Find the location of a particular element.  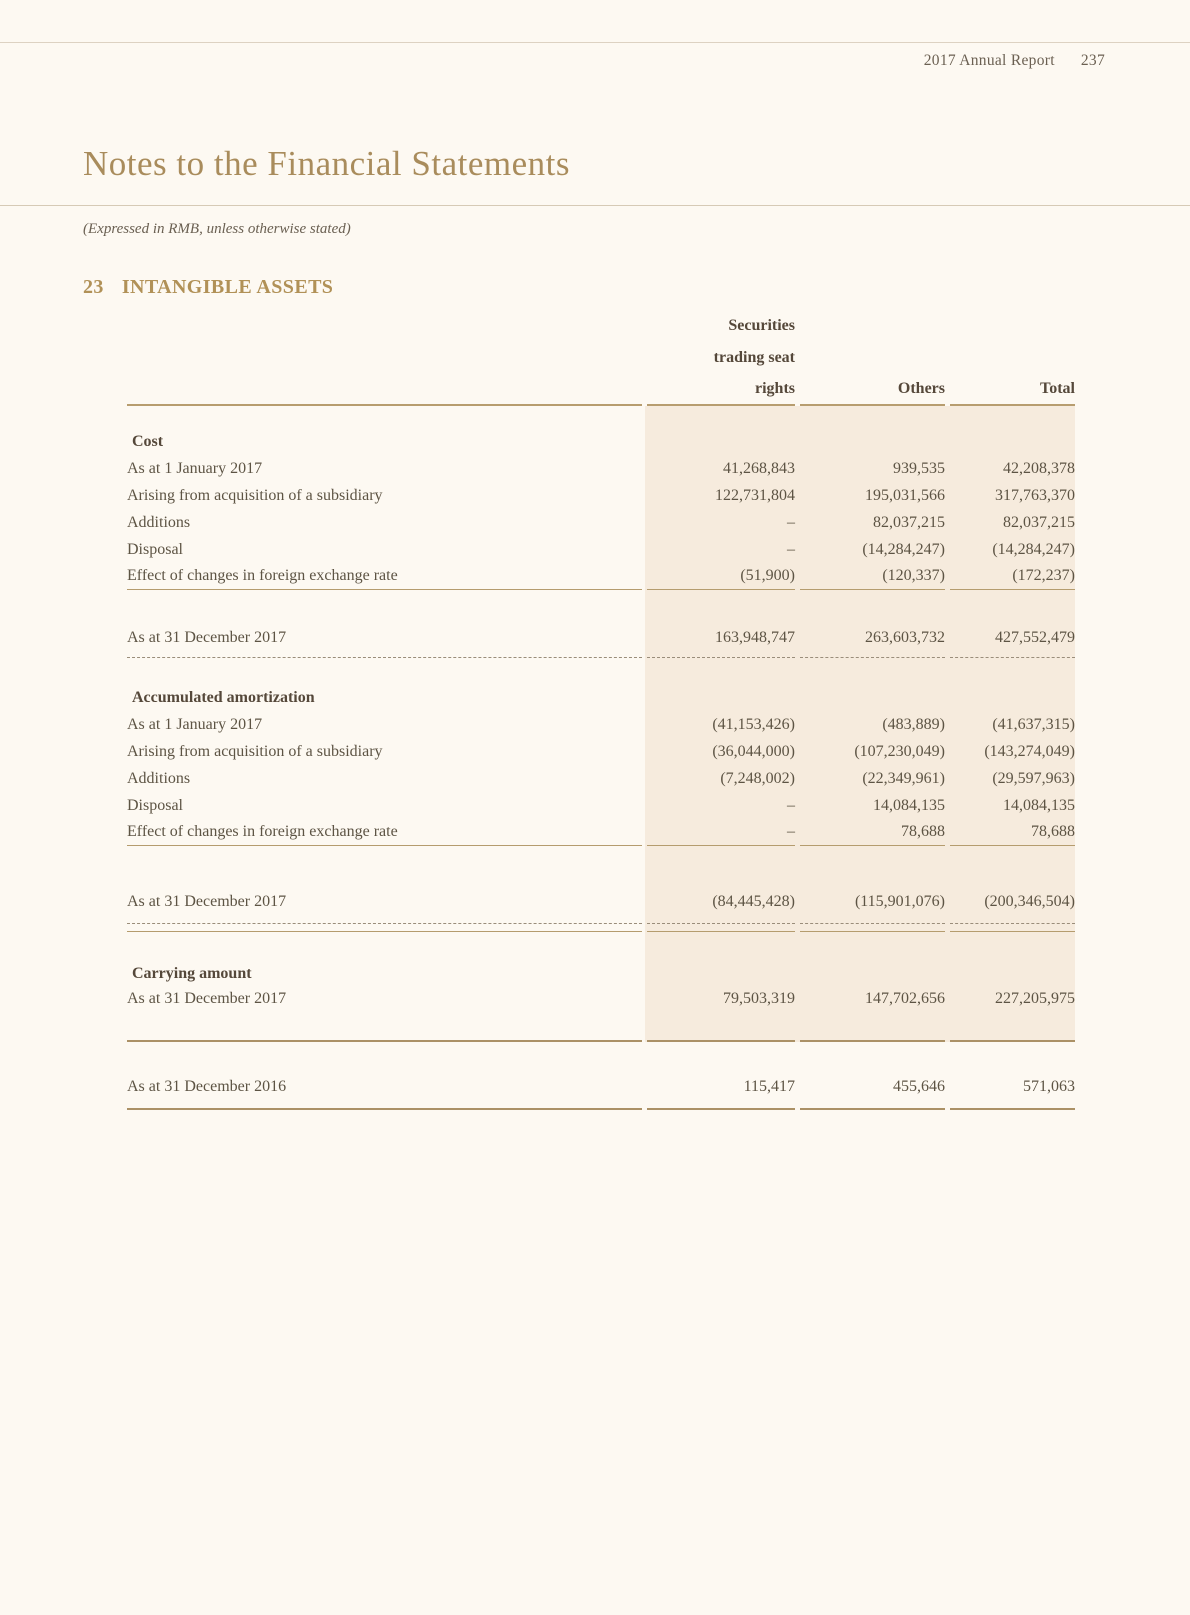

cell-others: 82,037,215 is located at coordinates (909, 522).